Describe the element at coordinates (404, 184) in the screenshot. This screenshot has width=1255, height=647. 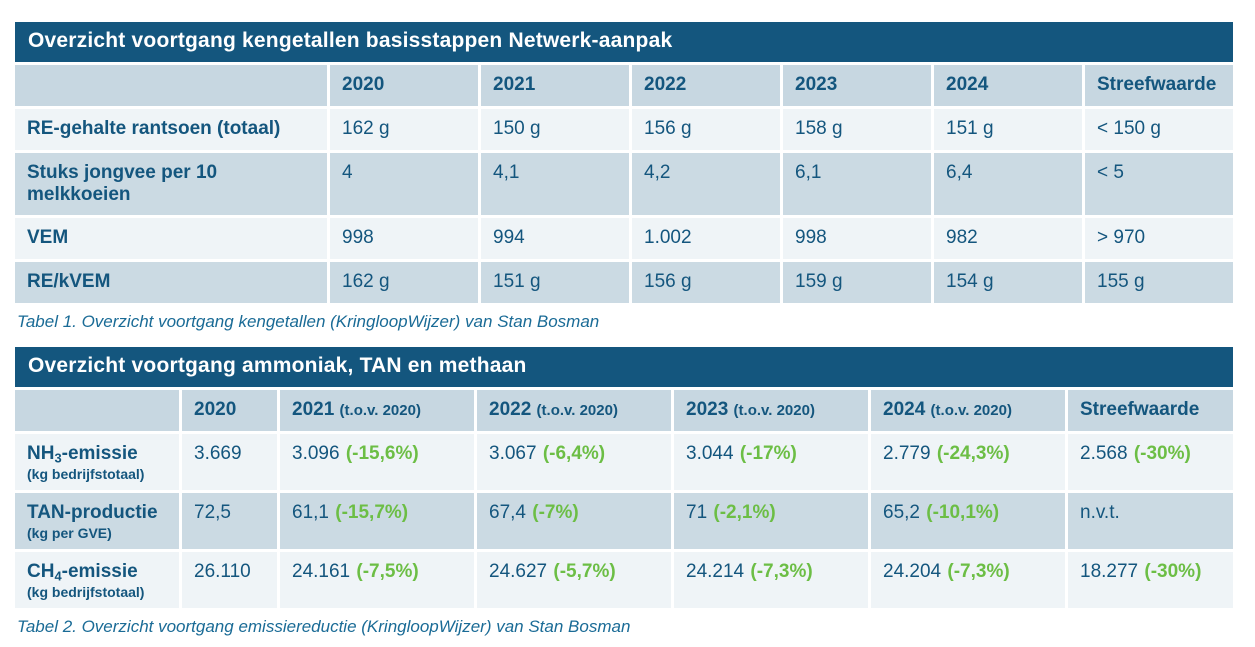
I see `table-cell: 4` at that location.